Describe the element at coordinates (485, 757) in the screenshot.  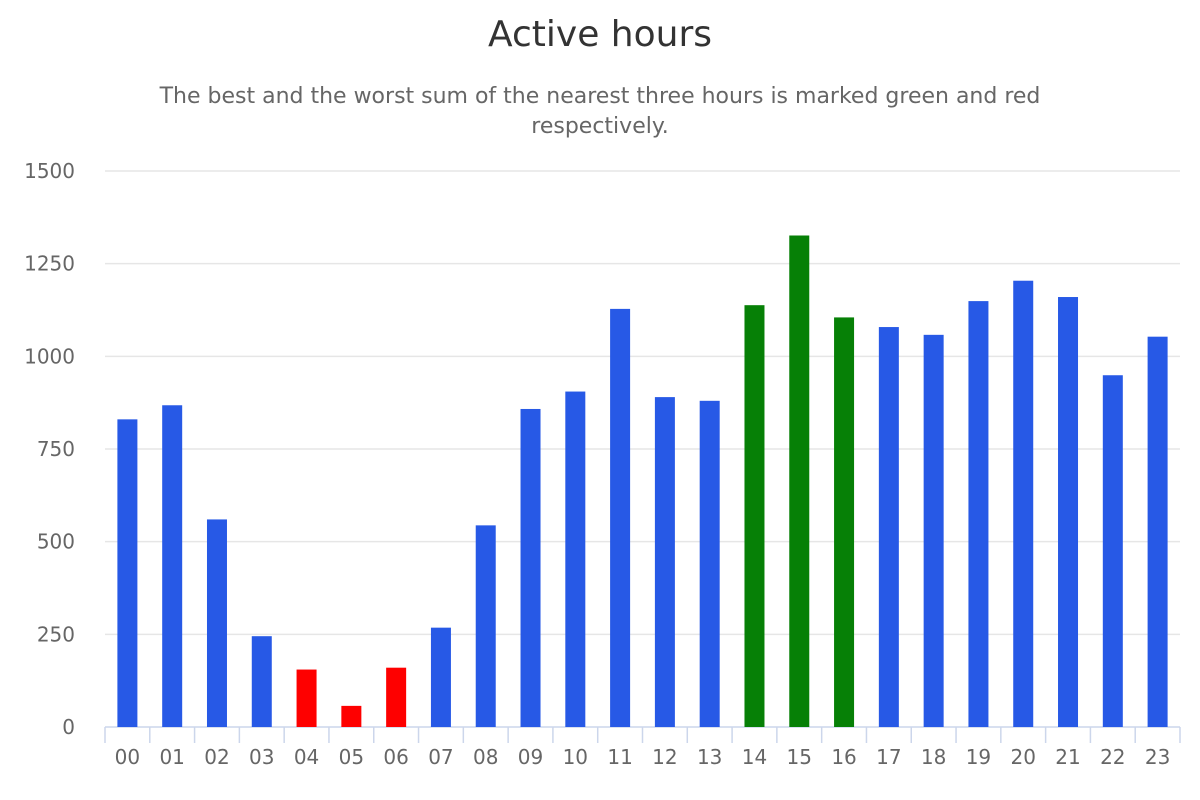
I see `x-tick-label: 08` at that location.